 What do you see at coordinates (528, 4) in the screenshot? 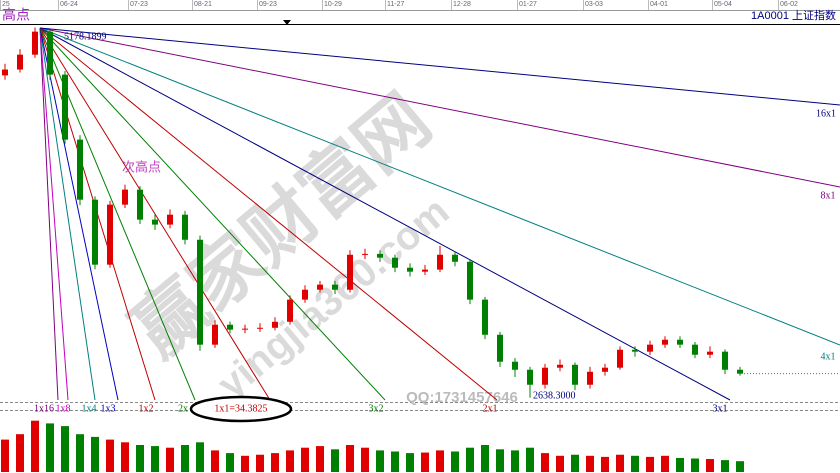
I see `date-label: 01-27` at bounding box center [528, 4].